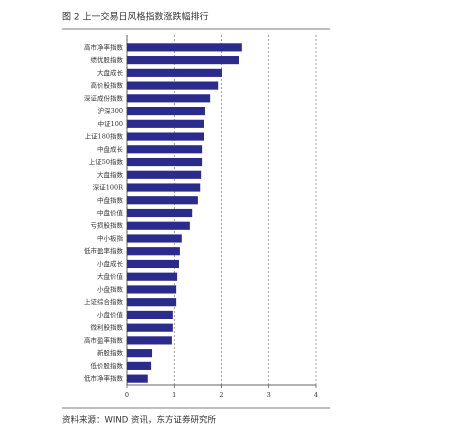 Image resolution: width=474 pixels, height=434 pixels. What do you see at coordinates (106, 161) in the screenshot?
I see `y-tick-label: 上证50指数` at bounding box center [106, 161].